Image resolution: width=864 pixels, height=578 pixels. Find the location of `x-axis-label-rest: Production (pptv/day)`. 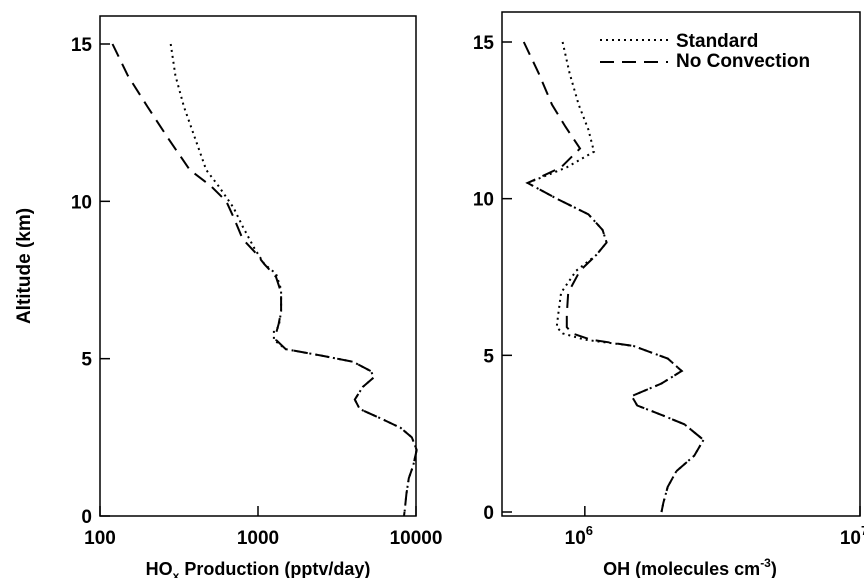

x-axis-label-rest: Production (pptv/day) is located at coordinates (274, 568).